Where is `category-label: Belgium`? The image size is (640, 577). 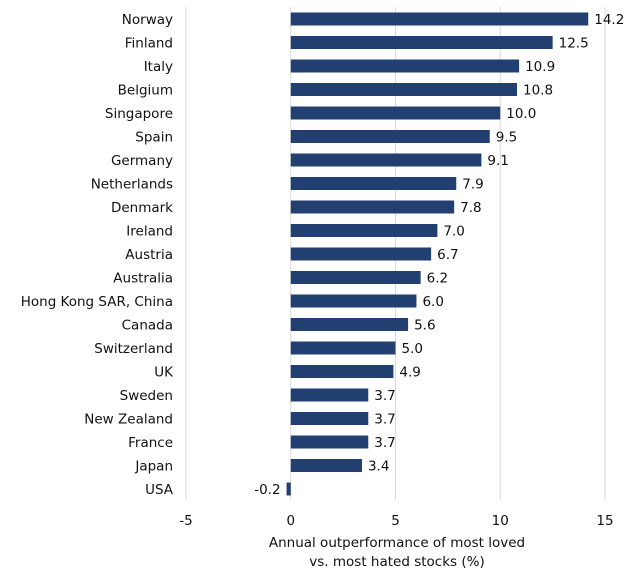
category-label: Belgium is located at coordinates (145, 91).